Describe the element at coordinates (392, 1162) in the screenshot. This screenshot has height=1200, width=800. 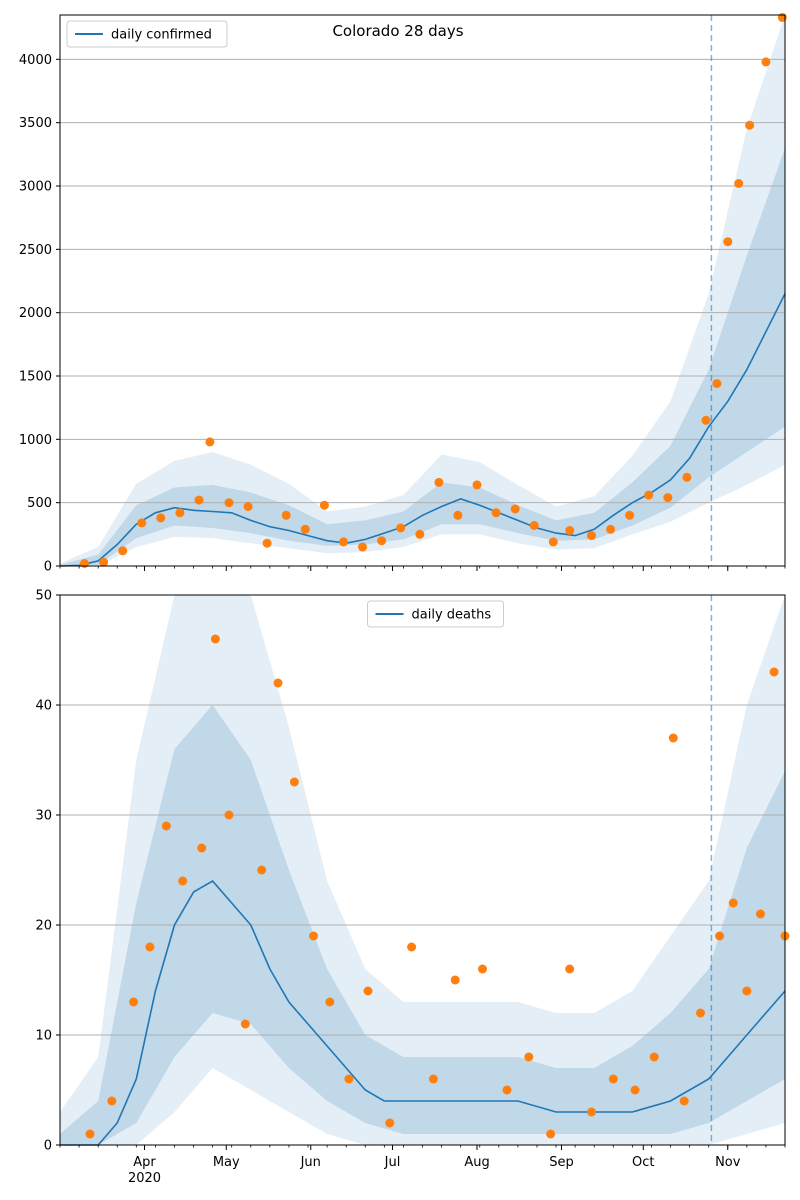
I see `x-tick-label: Jul` at that location.